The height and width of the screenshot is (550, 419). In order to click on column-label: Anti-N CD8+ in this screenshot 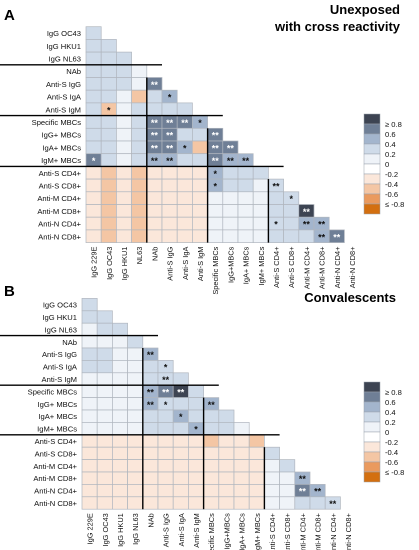, I will do `click(348, 531)`.